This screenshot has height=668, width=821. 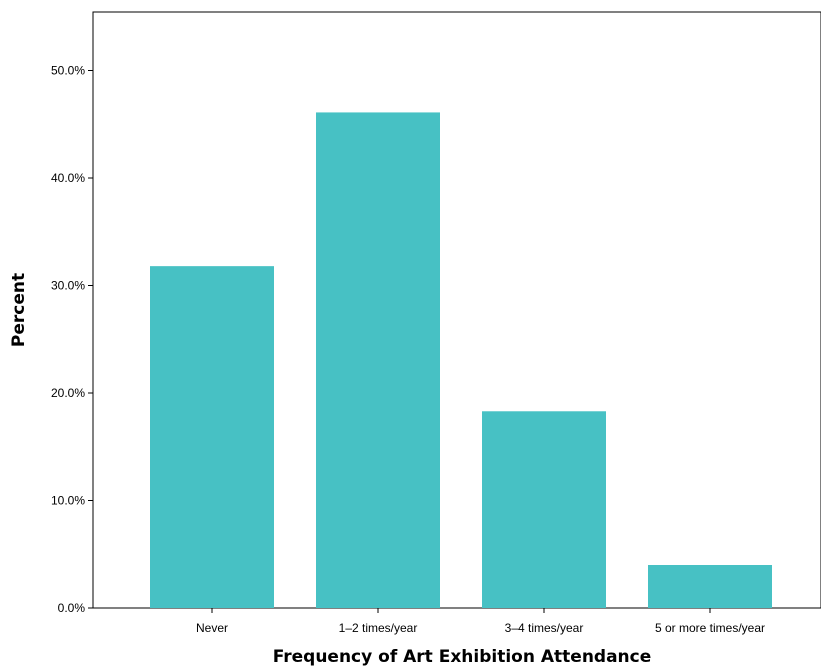 I want to click on y-axis-title: Percent, so click(x=19, y=310).